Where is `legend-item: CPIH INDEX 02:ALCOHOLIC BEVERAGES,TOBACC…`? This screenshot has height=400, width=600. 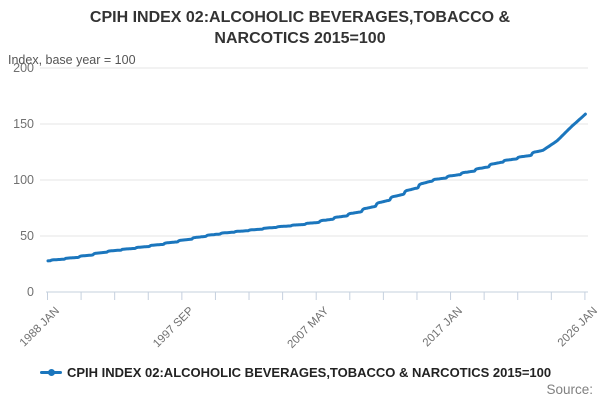
legend-item: CPIH INDEX 02:ALCOHOLIC BEVERAGES,TOBACC… is located at coordinates (295, 372).